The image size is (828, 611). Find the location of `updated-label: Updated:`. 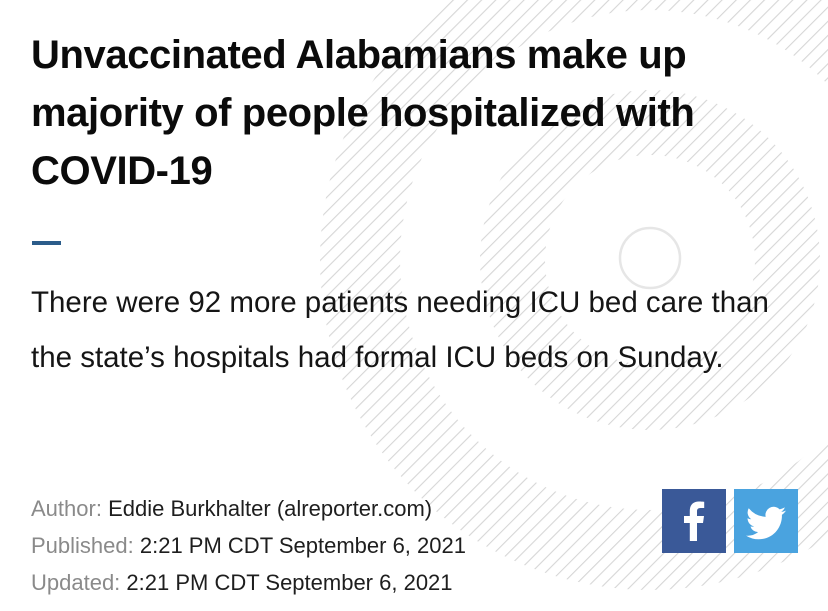

updated-label: Updated: is located at coordinates (76, 582).